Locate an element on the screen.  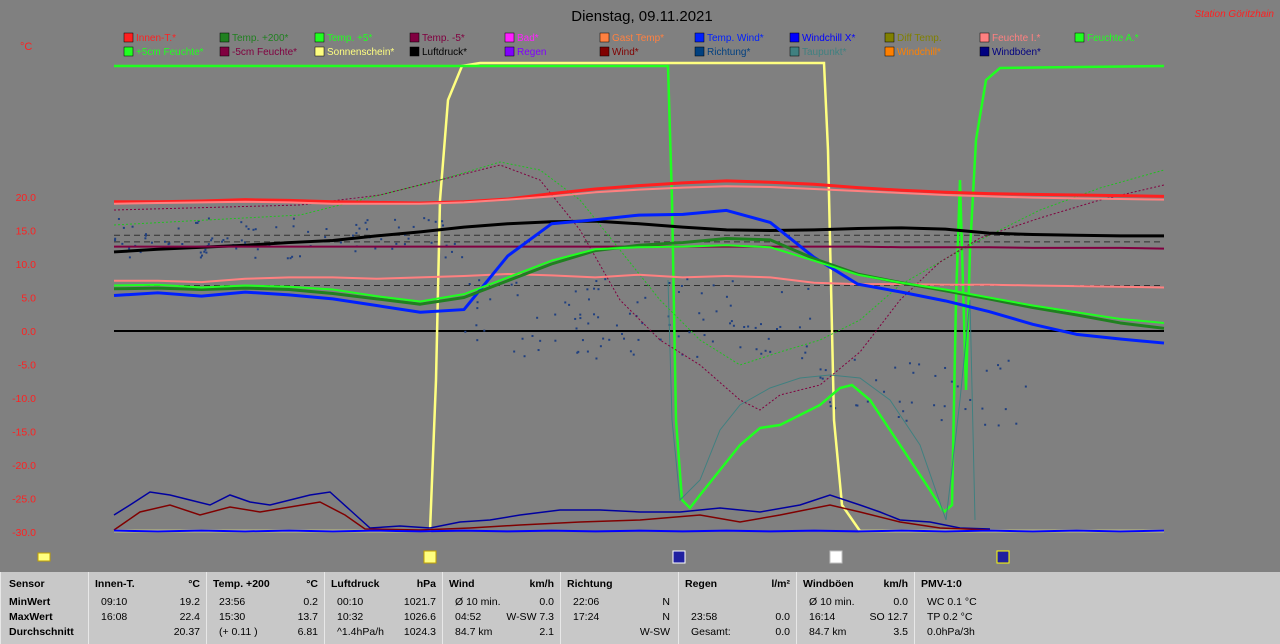
stats-cell: WC 0.1 °C is located at coordinates (952, 602).